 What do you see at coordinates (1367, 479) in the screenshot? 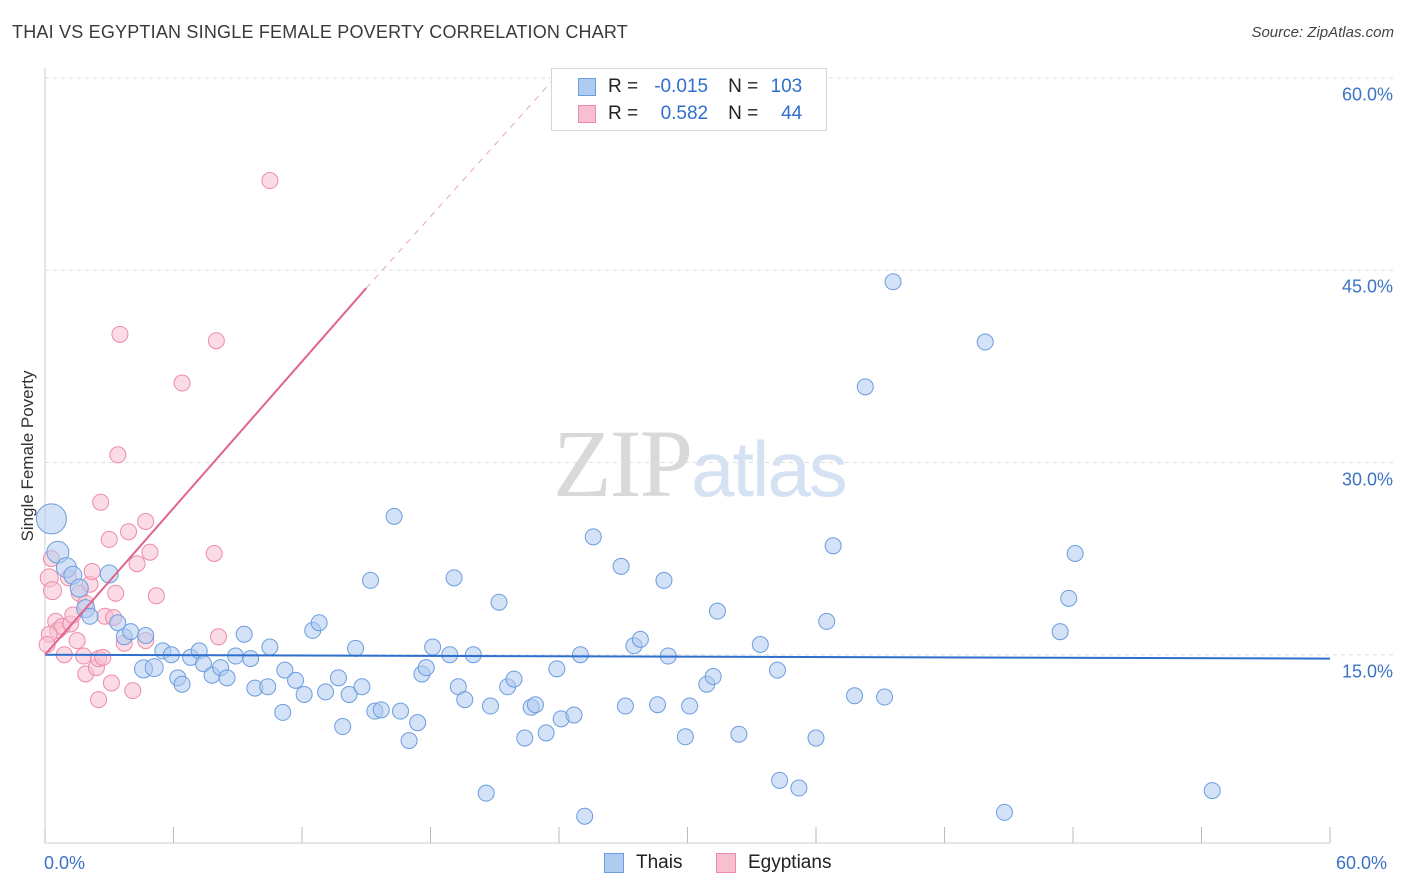
I see `y-tick-label: 30.0%` at bounding box center [1367, 479].